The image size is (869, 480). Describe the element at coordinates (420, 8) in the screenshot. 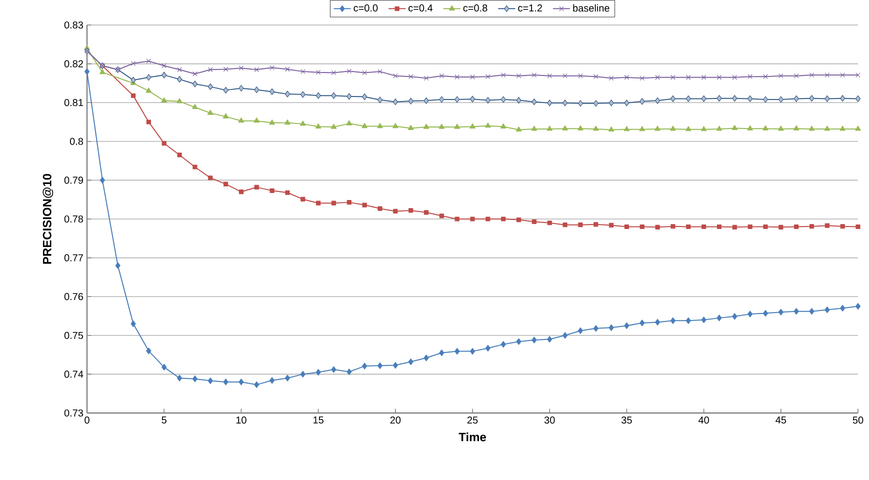

I see `legend-label: c=0.4` at that location.